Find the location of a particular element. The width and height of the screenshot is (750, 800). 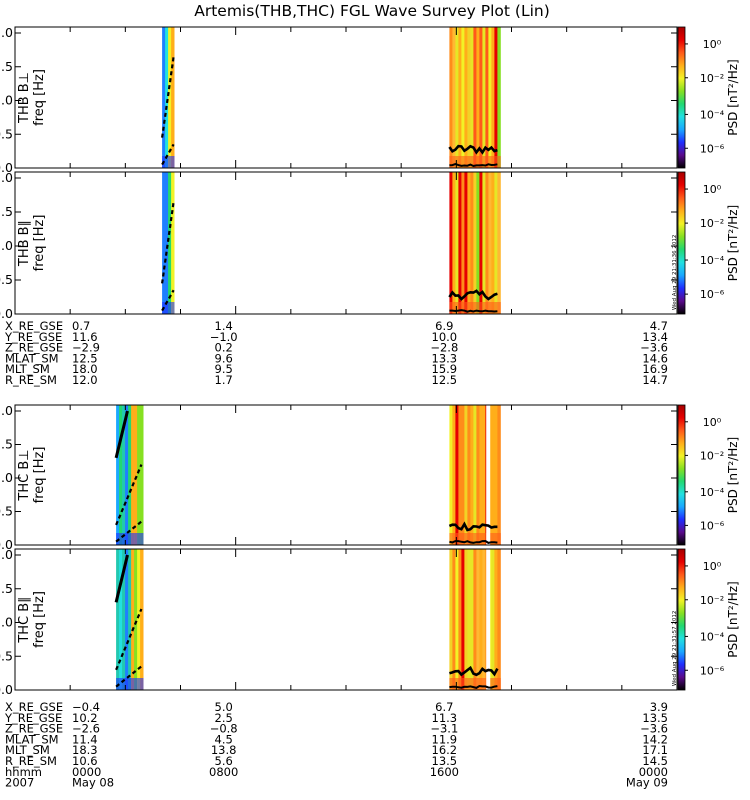

ephem-value: 14.6 is located at coordinates (655, 358).